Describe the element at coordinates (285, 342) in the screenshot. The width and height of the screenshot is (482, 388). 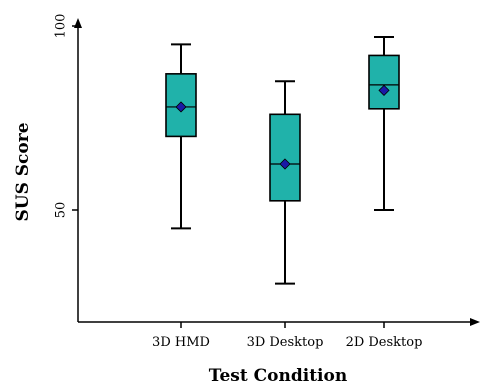
I see `x-tick-label: 3D Desktop` at that location.